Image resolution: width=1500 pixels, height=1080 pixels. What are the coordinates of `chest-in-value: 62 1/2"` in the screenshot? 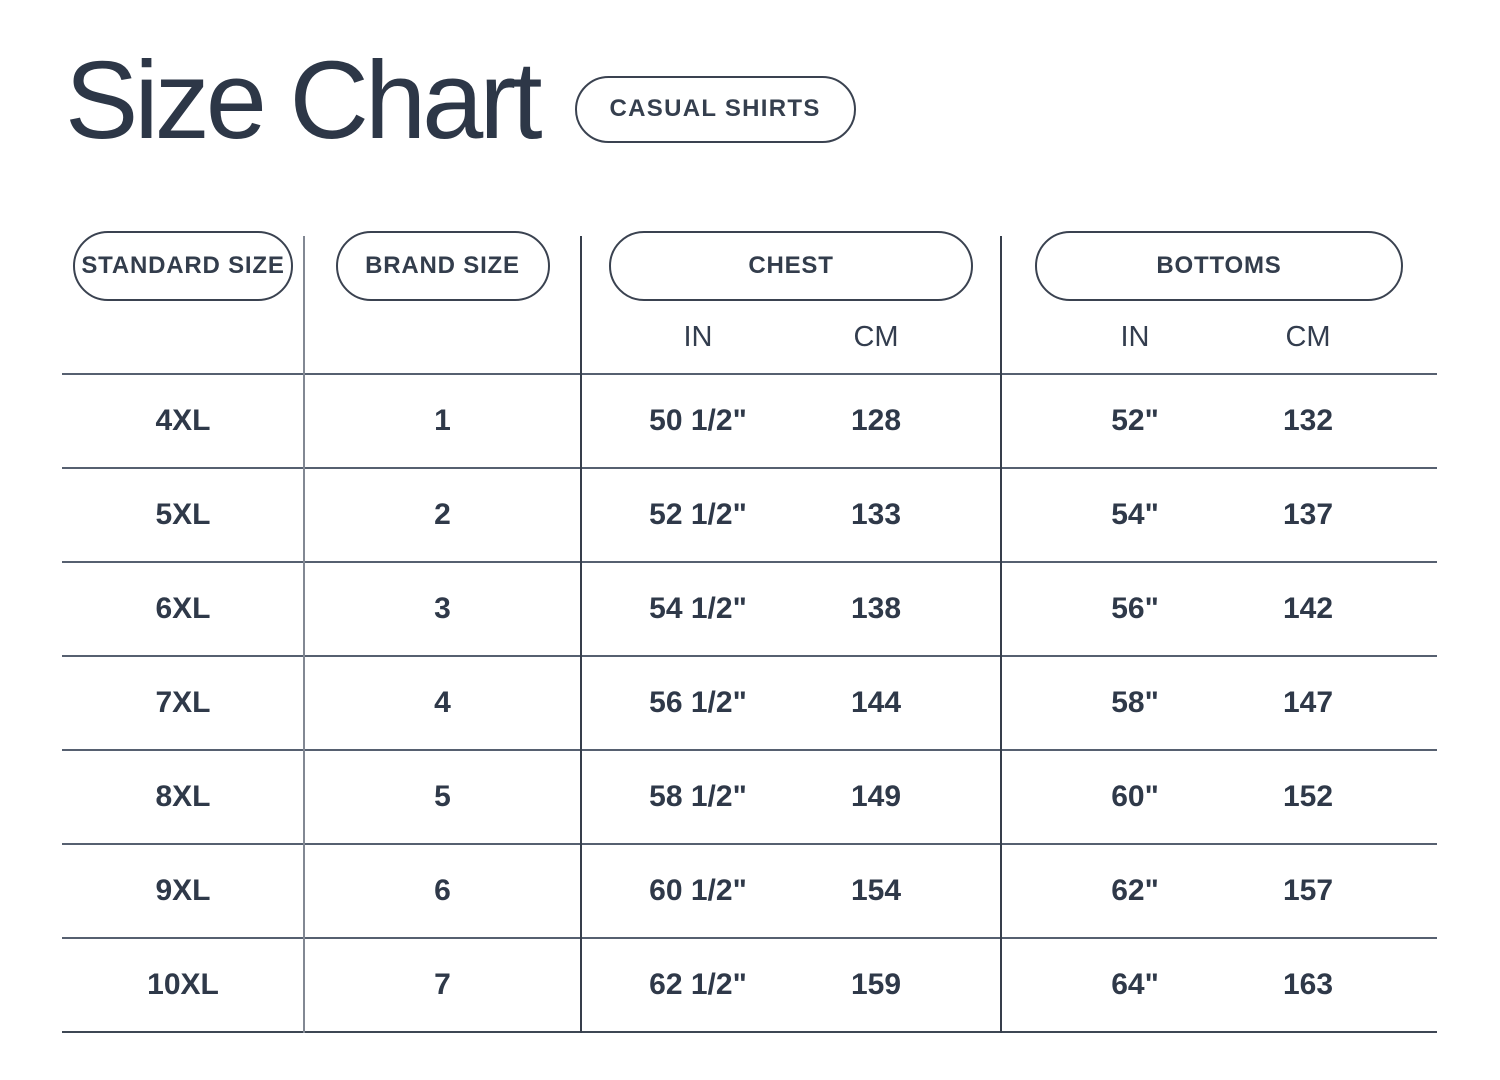 It's located at (698, 984).